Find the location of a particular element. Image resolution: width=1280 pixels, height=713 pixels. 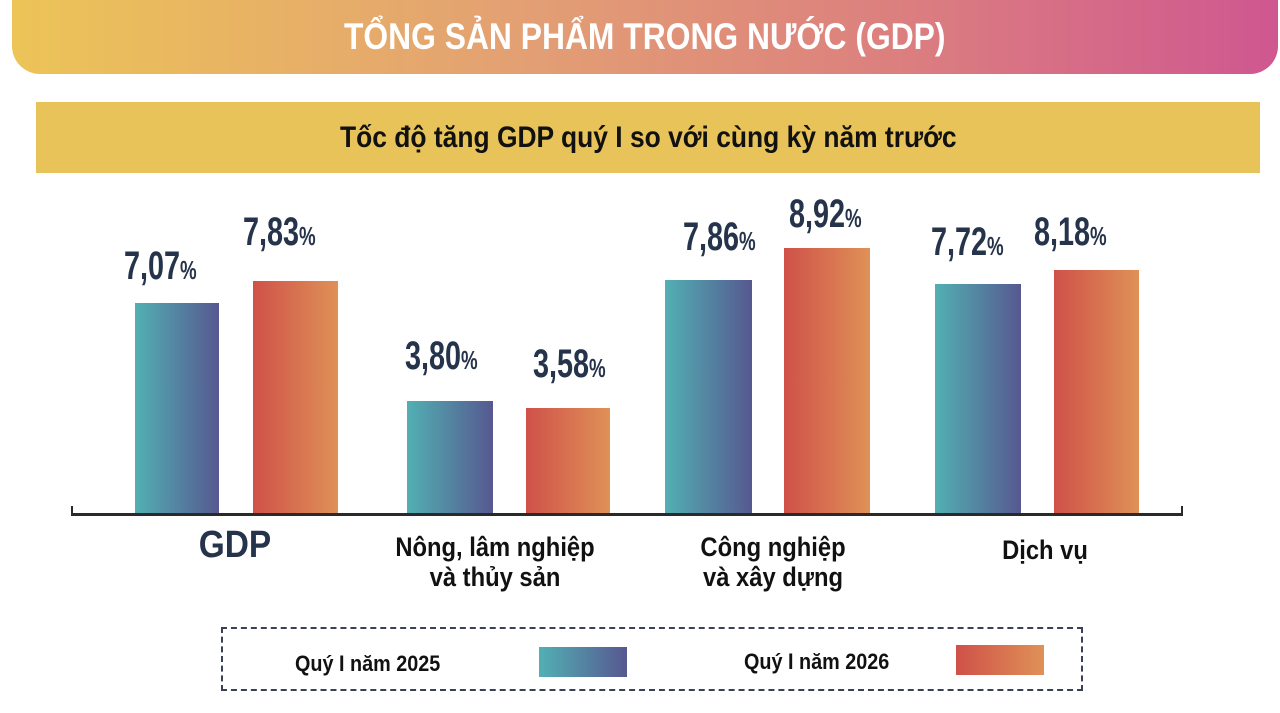

title-banner: TỔNG SẢN PHẨM TRONG NƯỚC (GDP) is located at coordinates (645, 37).